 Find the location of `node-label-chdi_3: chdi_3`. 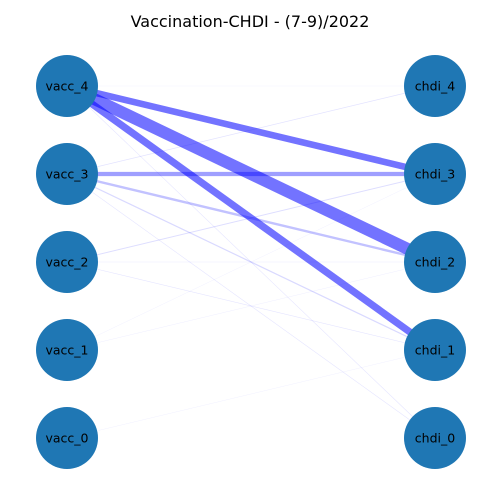

node-label-chdi_3: chdi_3 is located at coordinates (435, 174).